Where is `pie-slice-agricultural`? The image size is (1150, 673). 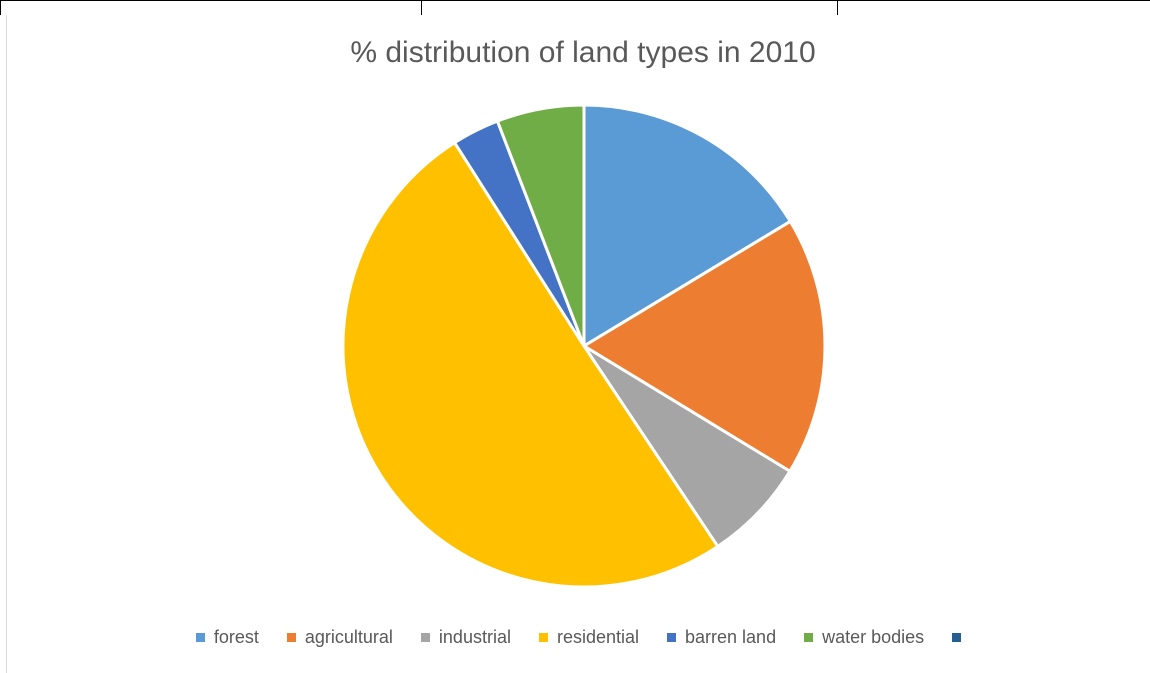 pie-slice-agricultural is located at coordinates (704, 346).